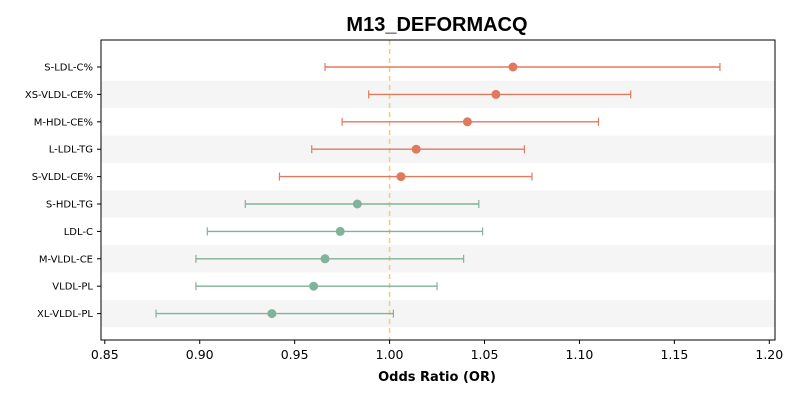 This screenshot has height=405, width=800. Describe the element at coordinates (200, 354) in the screenshot. I see `x-tick-label: 0.90` at that location.